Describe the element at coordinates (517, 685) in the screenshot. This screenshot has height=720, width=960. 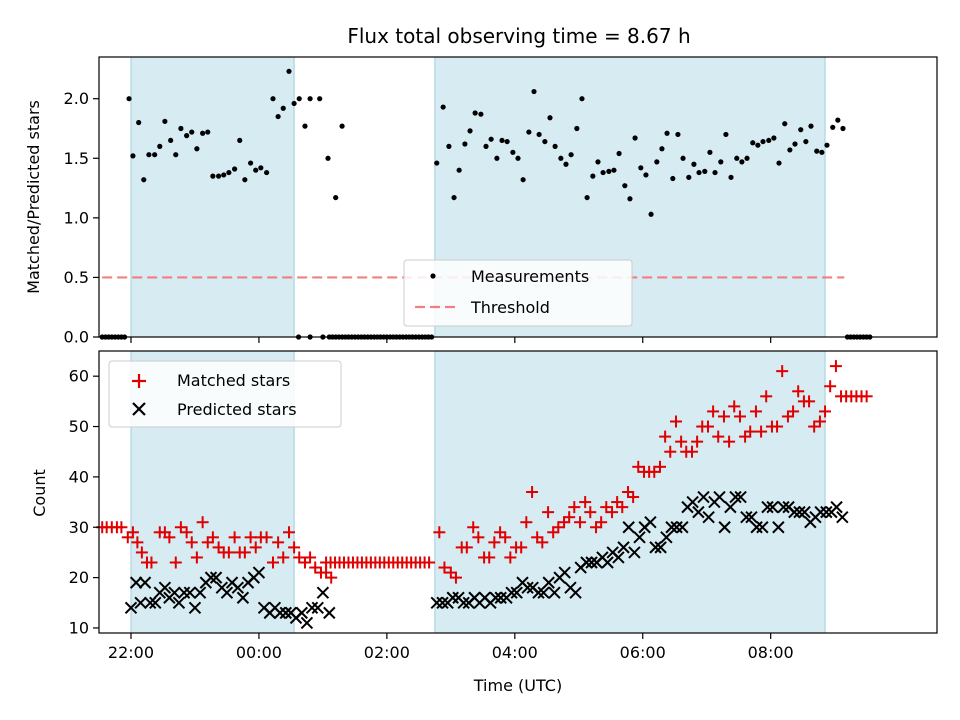
I see `x-axis-label: Time (UTC)` at that location.